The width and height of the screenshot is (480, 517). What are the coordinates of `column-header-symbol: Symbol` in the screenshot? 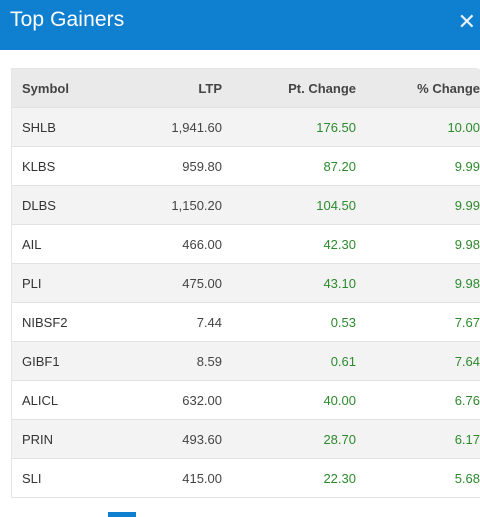 It's located at (62, 88).